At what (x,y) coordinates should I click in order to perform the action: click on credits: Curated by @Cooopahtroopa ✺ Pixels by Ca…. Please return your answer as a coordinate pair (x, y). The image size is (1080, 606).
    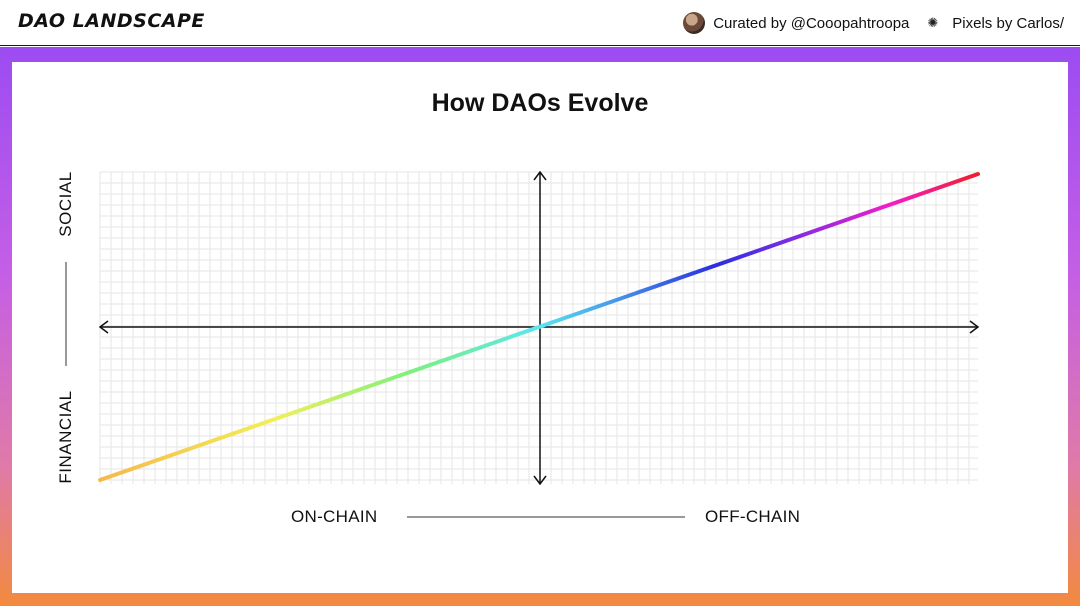
    Looking at the image, I should click on (873, 23).